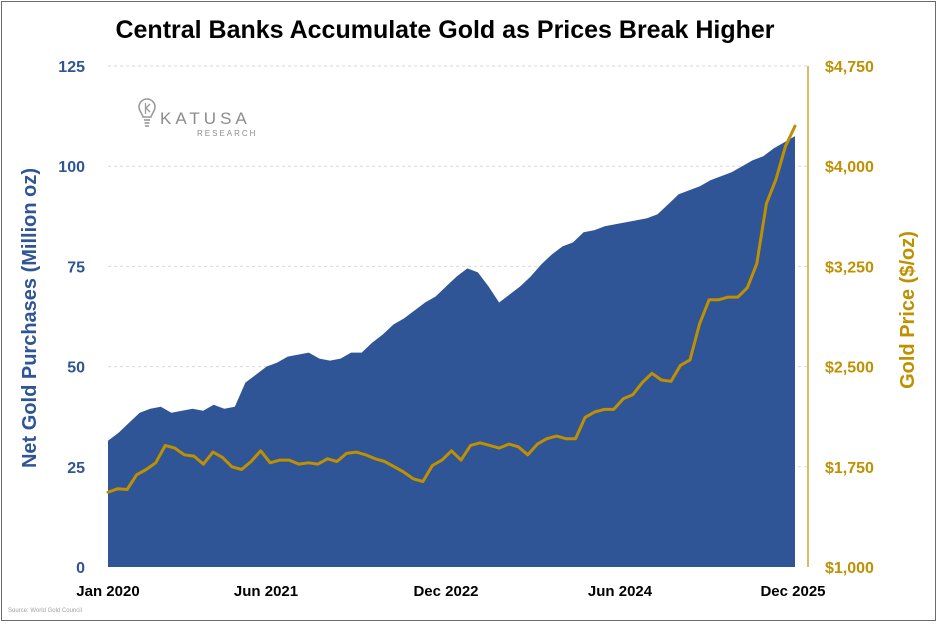 This screenshot has width=939, height=624. Describe the element at coordinates (147, 112) in the screenshot. I see `lightbulb-icon` at that location.